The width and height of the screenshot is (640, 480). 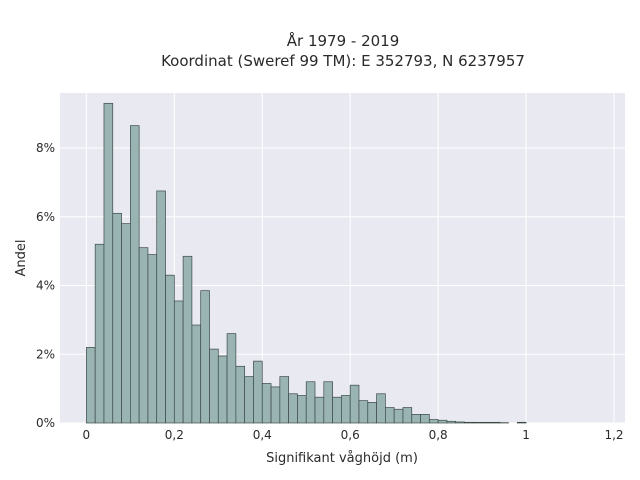 I want to click on x-tick-label: 0,8, so click(x=438, y=435).